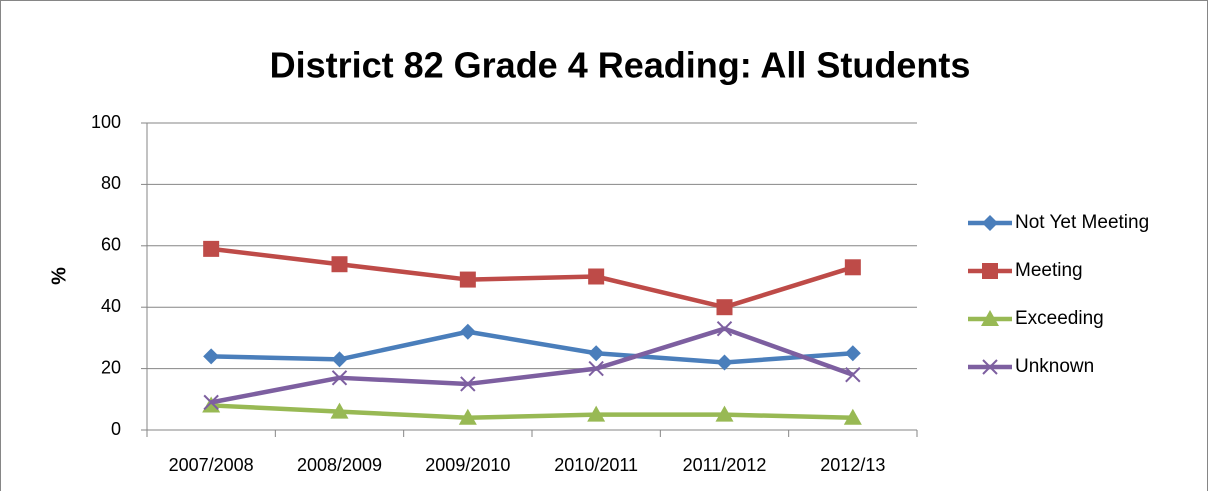 The width and height of the screenshot is (1209, 491). What do you see at coordinates (1059, 318) in the screenshot?
I see `legend-label: Exceeding` at bounding box center [1059, 318].